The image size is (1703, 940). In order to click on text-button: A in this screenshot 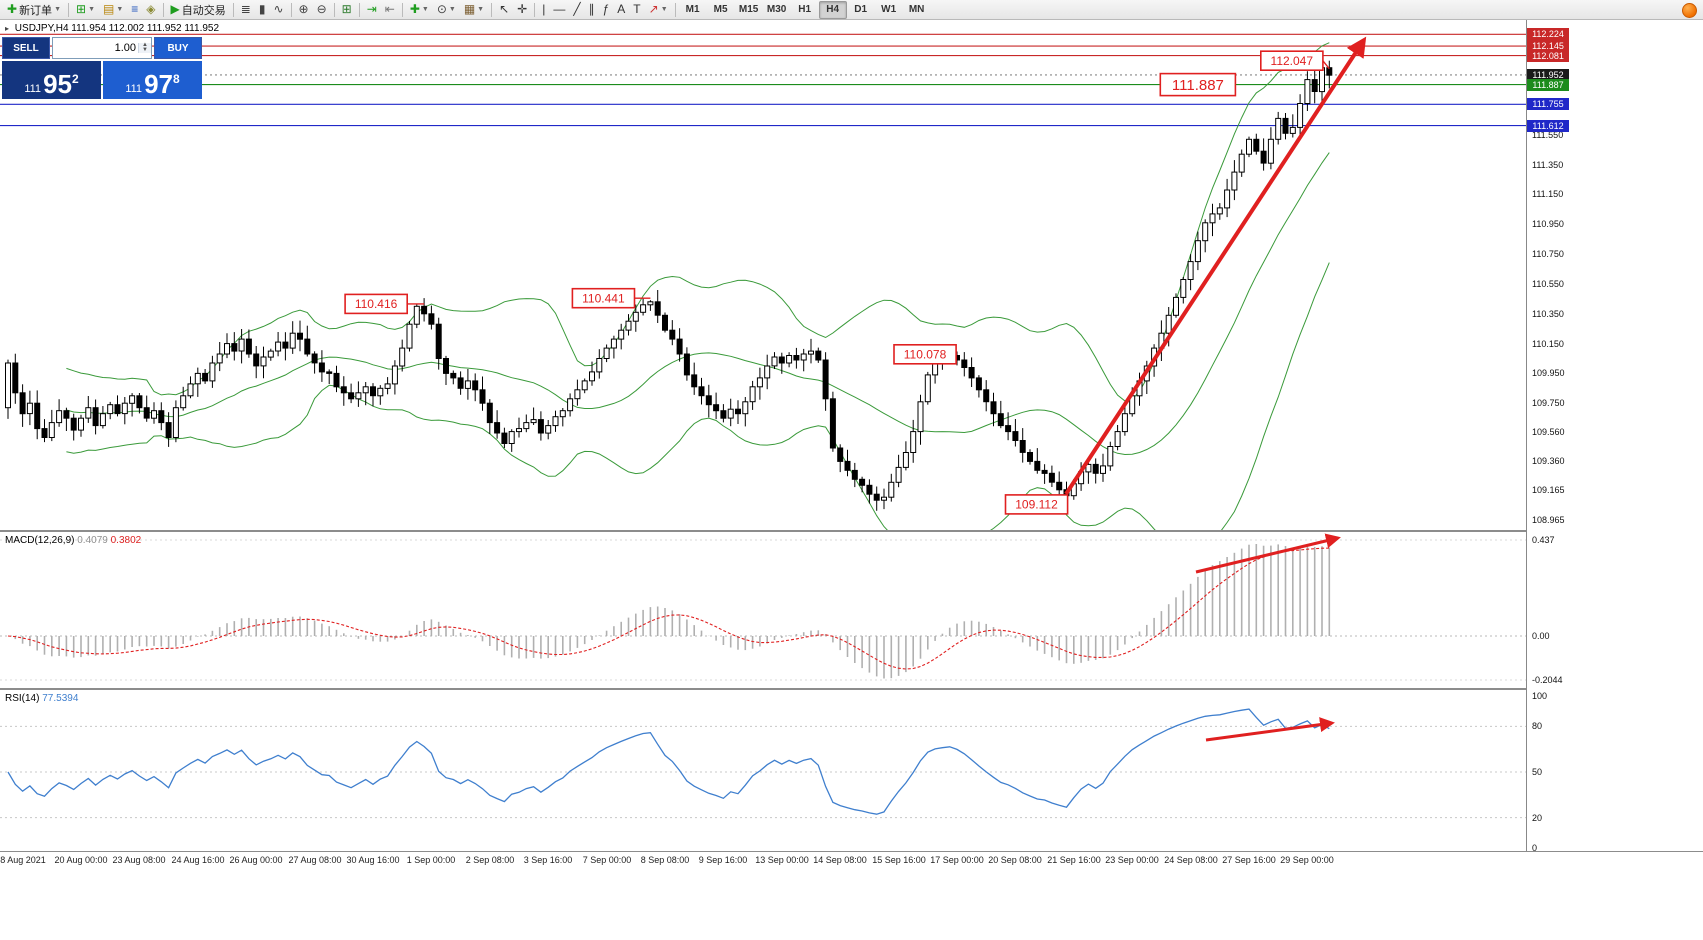, I will do `click(621, 9)`.